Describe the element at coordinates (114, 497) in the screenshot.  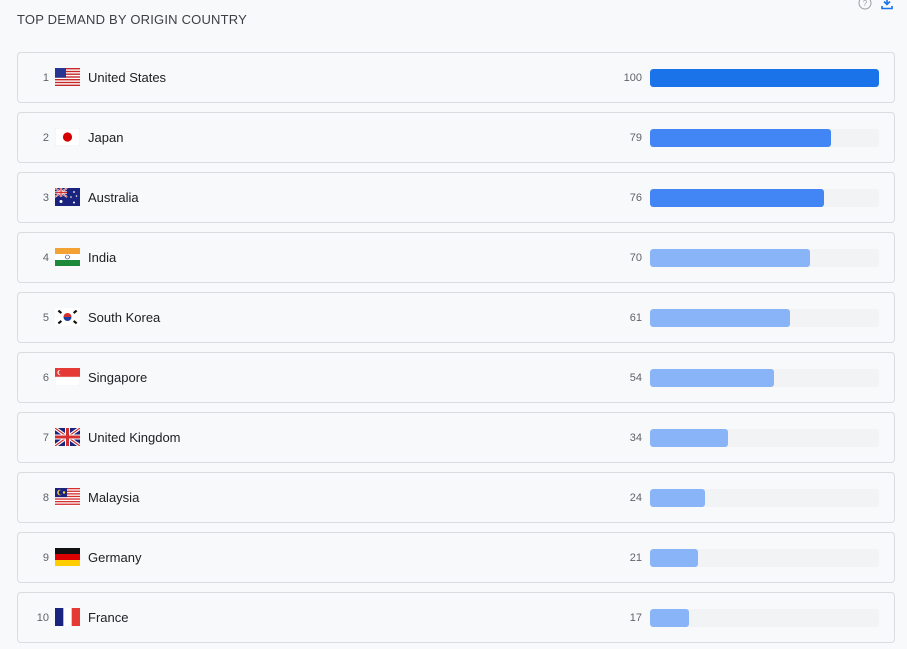
I see `country-name: Malaysia` at that location.